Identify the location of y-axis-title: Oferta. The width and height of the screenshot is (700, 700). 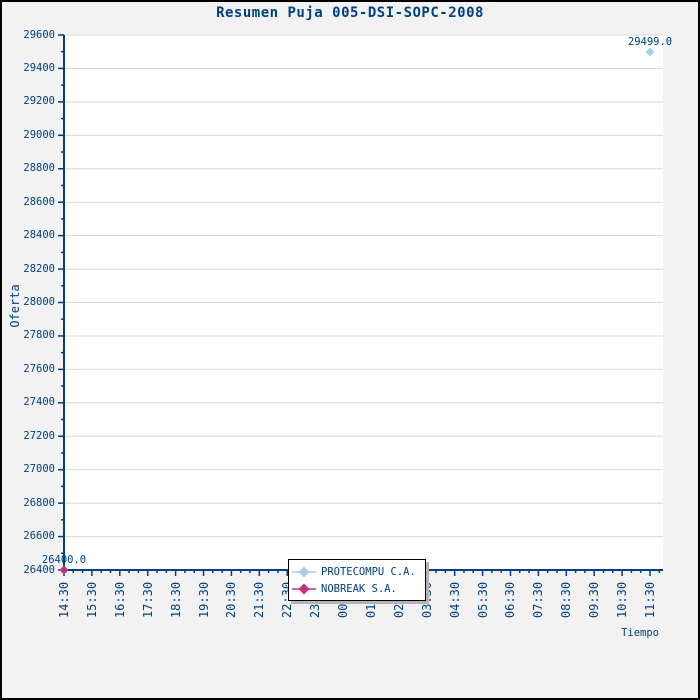
(15, 306).